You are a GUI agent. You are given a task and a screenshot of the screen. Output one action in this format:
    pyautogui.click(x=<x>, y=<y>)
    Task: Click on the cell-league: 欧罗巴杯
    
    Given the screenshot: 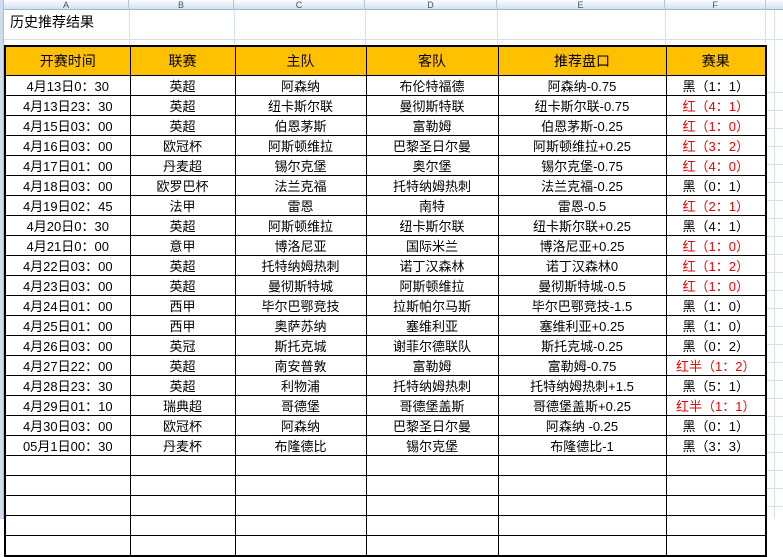 What is the action you would take?
    pyautogui.click(x=182, y=185)
    